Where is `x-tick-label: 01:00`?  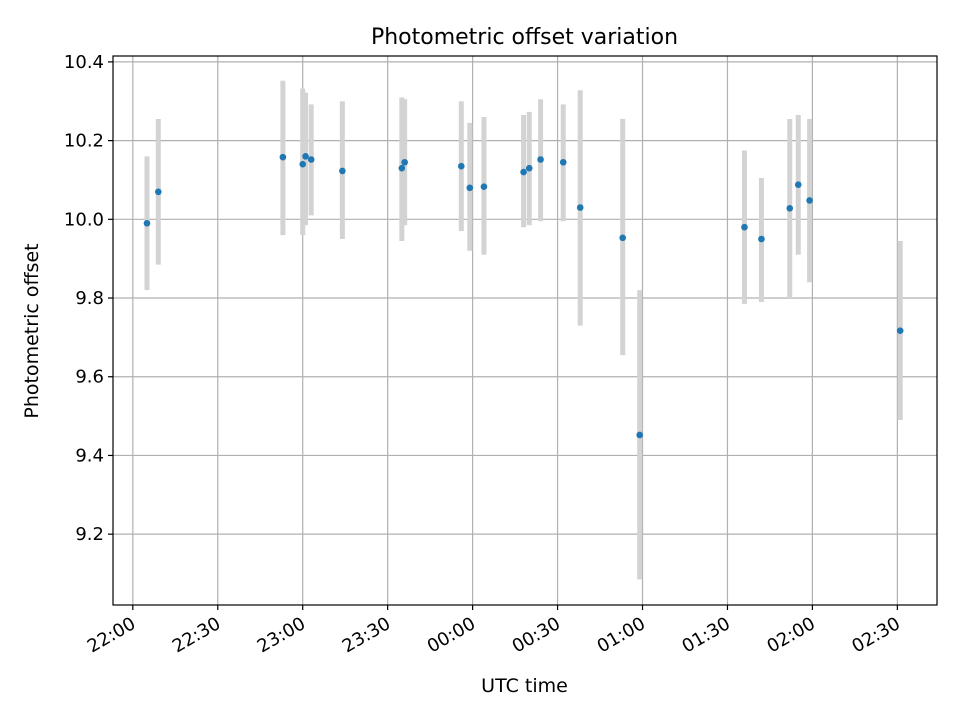 x-tick-label: 01:00 is located at coordinates (621, 635).